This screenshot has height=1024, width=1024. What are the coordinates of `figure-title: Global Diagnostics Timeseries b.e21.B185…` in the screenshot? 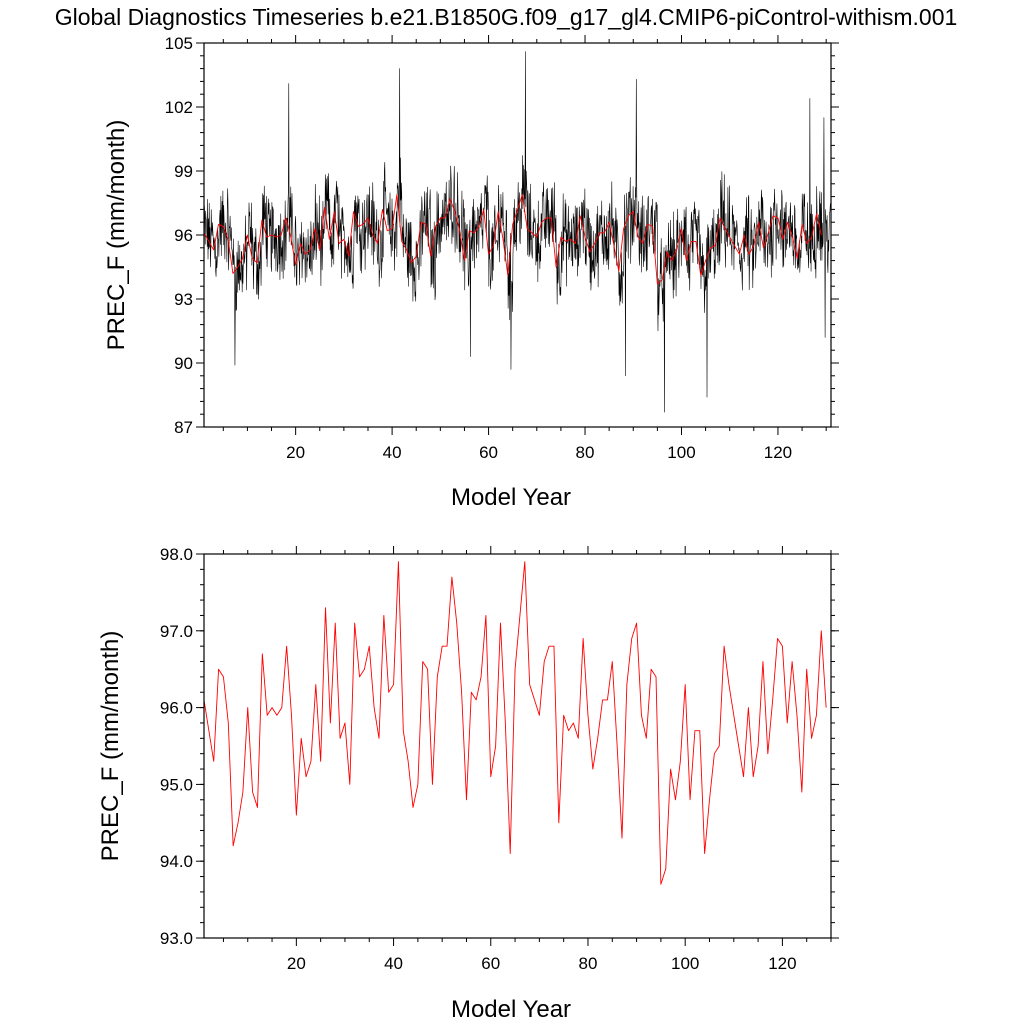 It's located at (506, 17).